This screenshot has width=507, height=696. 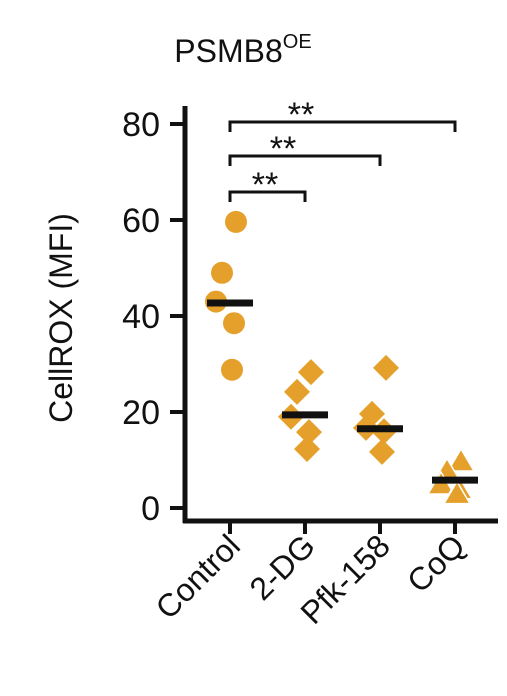 What do you see at coordinates (141, 317) in the screenshot?
I see `y-tick-label: 40` at bounding box center [141, 317].